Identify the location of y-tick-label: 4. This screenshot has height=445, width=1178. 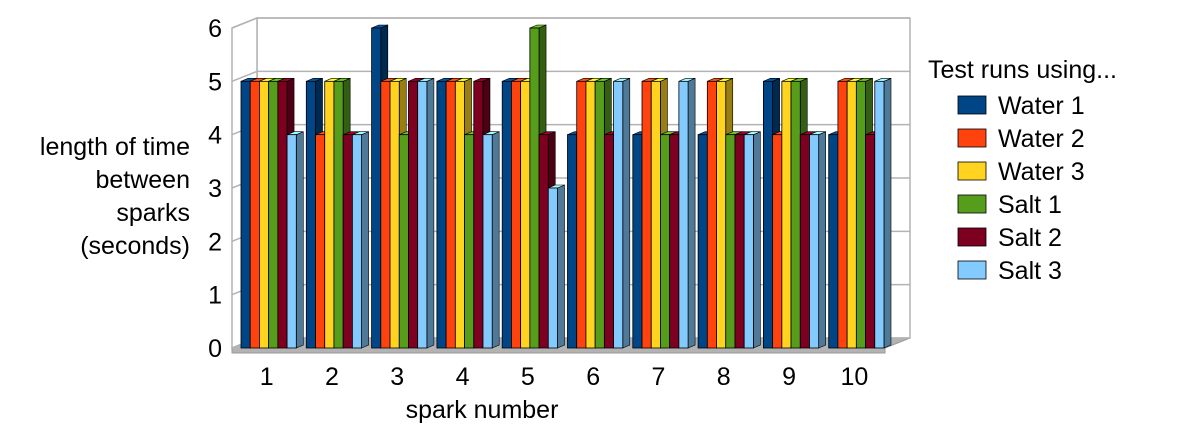
(215, 136).